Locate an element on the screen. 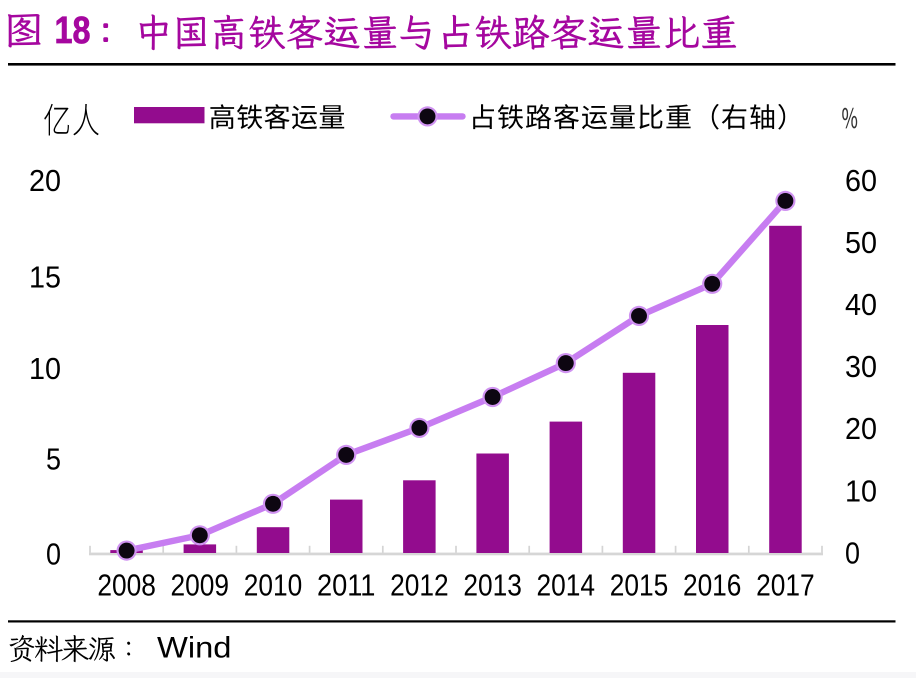 This screenshot has height=678, width=916. svg-text: 2008 is located at coordinates (126, 585).